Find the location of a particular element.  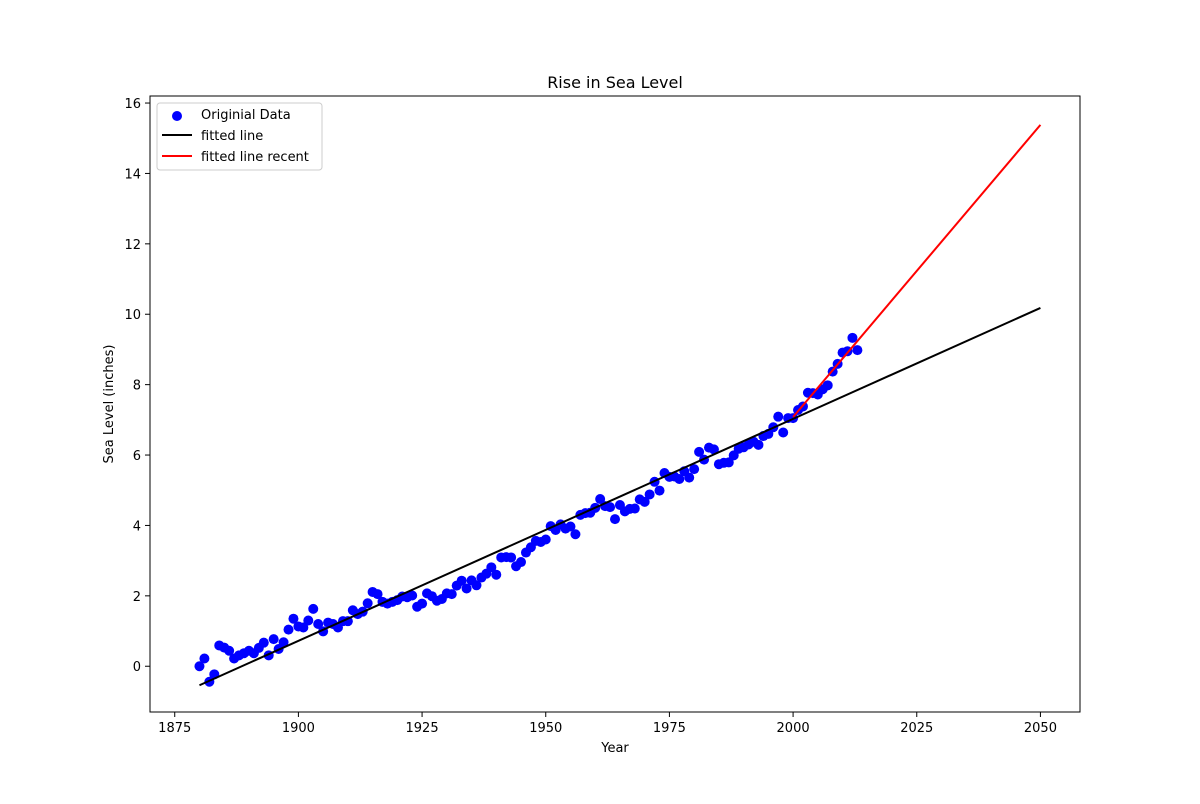

y-axis-label: Sea Level (inches) is located at coordinates (109, 404).